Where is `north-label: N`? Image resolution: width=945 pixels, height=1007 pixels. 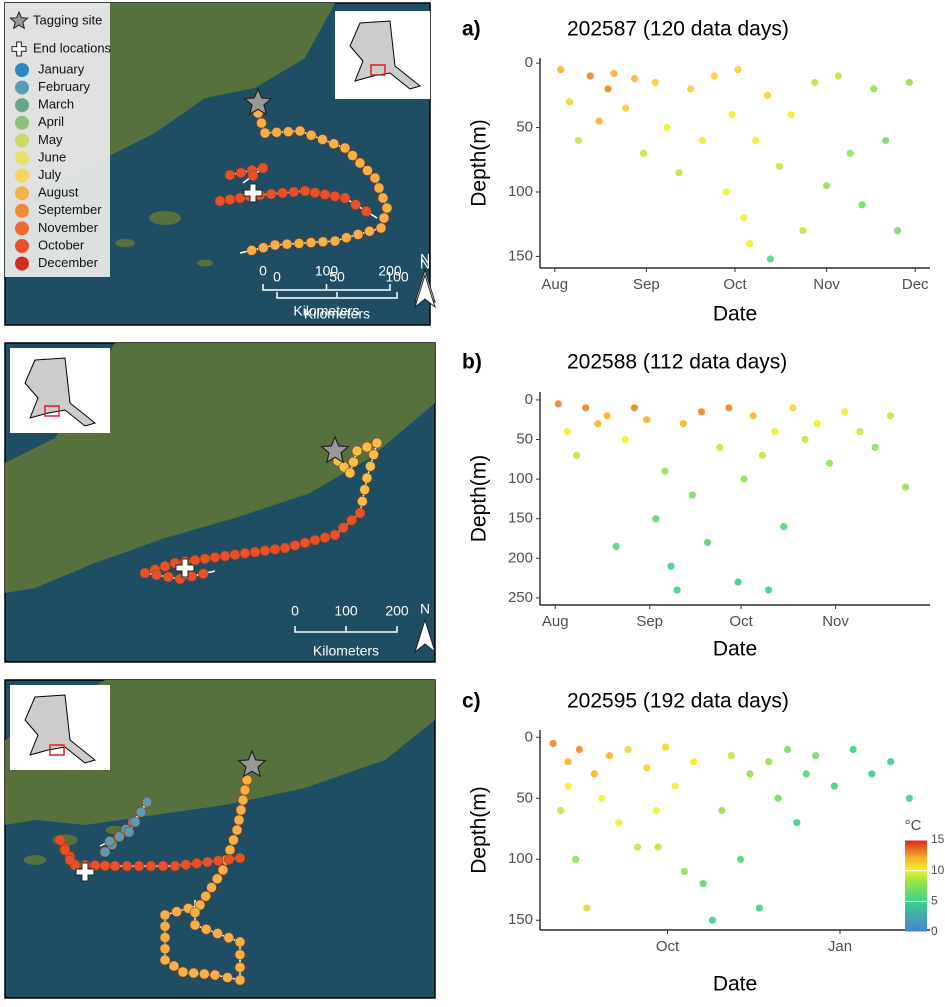
north-label: N is located at coordinates (425, 609).